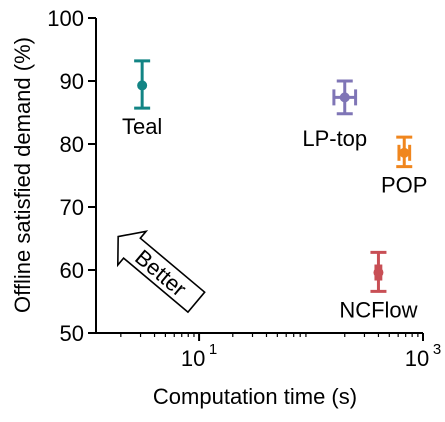 The image size is (445, 422). I want to click on better-arrow-icon, so click(161, 272).